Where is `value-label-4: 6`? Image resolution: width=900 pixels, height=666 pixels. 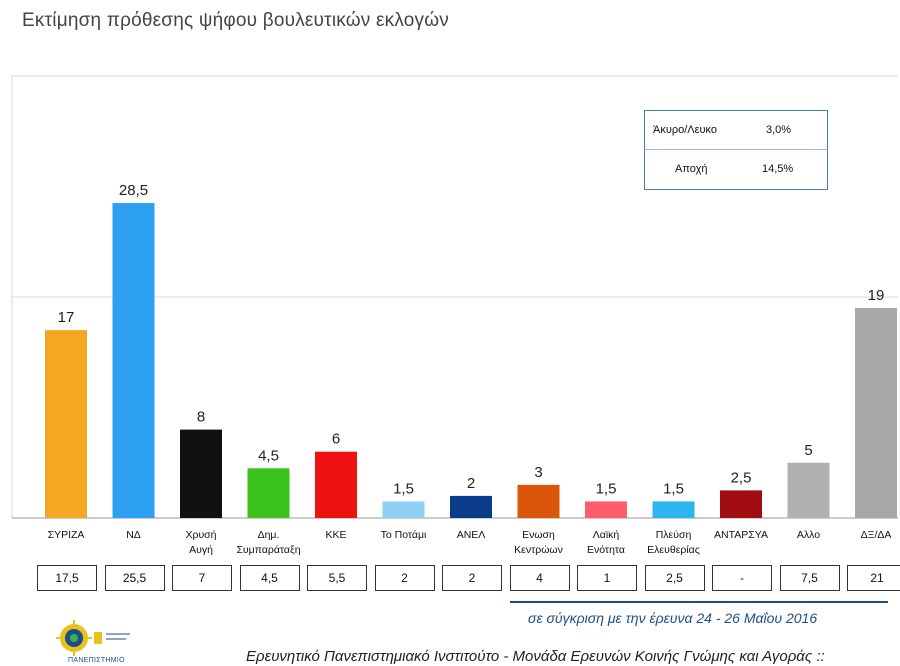 value-label-4: 6 is located at coordinates (336, 439).